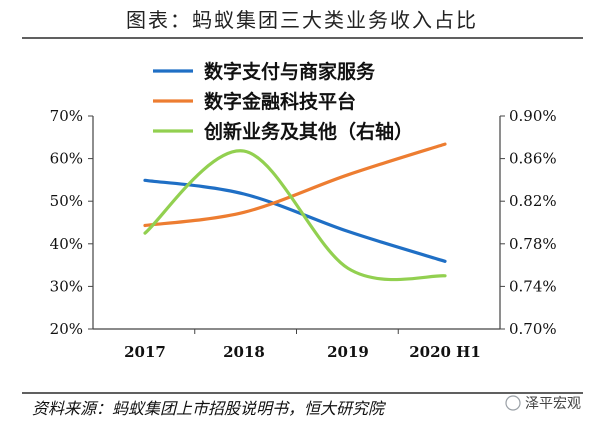 The width and height of the screenshot is (605, 432). What do you see at coordinates (553, 404) in the screenshot?
I see `watermark-text: 泽平宏观` at bounding box center [553, 404].